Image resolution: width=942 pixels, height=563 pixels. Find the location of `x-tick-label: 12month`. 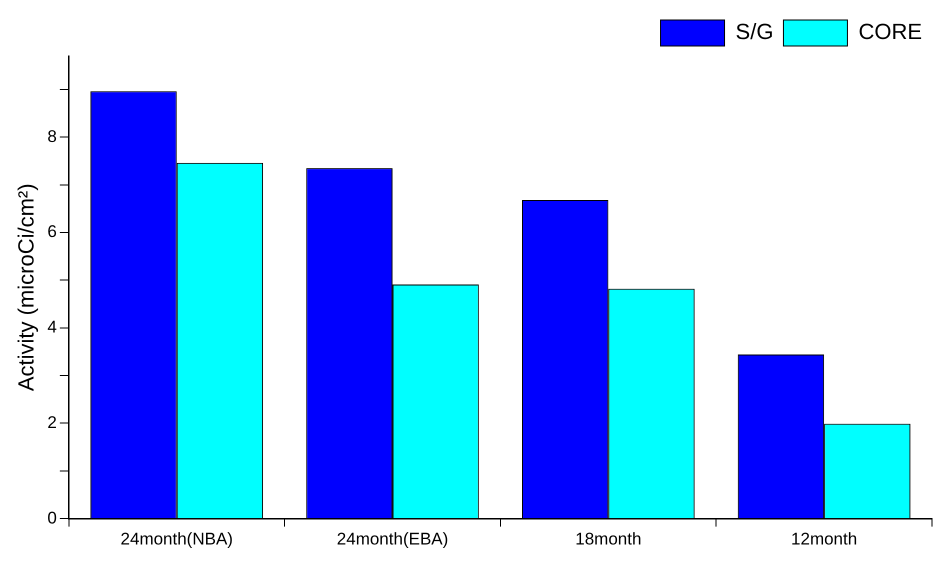

x-tick-label: 12month is located at coordinates (824, 538).